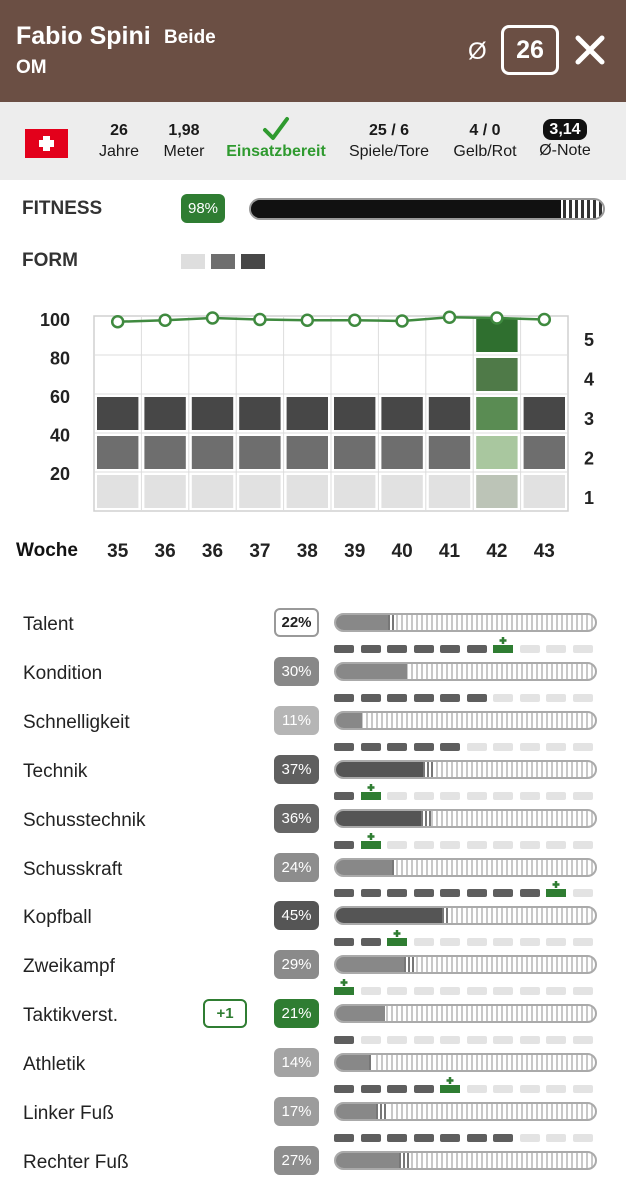  What do you see at coordinates (465, 1111) in the screenshot?
I see `skill-bar-linker-fuß` at bounding box center [465, 1111].